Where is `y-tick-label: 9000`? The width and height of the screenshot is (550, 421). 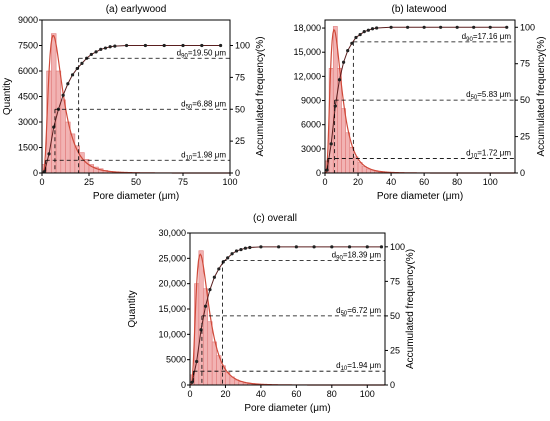
y-tick-label: 9000 is located at coordinates (28, 20).